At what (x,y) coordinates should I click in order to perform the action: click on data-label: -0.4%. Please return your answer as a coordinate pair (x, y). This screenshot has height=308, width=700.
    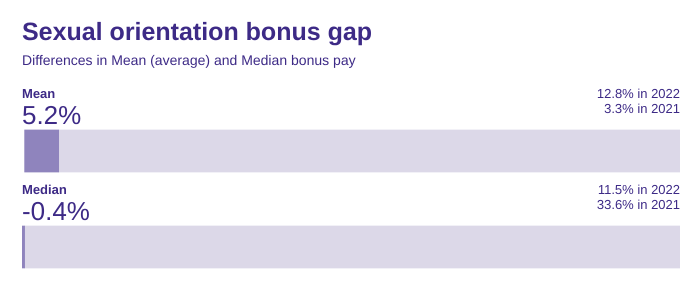
    Looking at the image, I should click on (56, 211).